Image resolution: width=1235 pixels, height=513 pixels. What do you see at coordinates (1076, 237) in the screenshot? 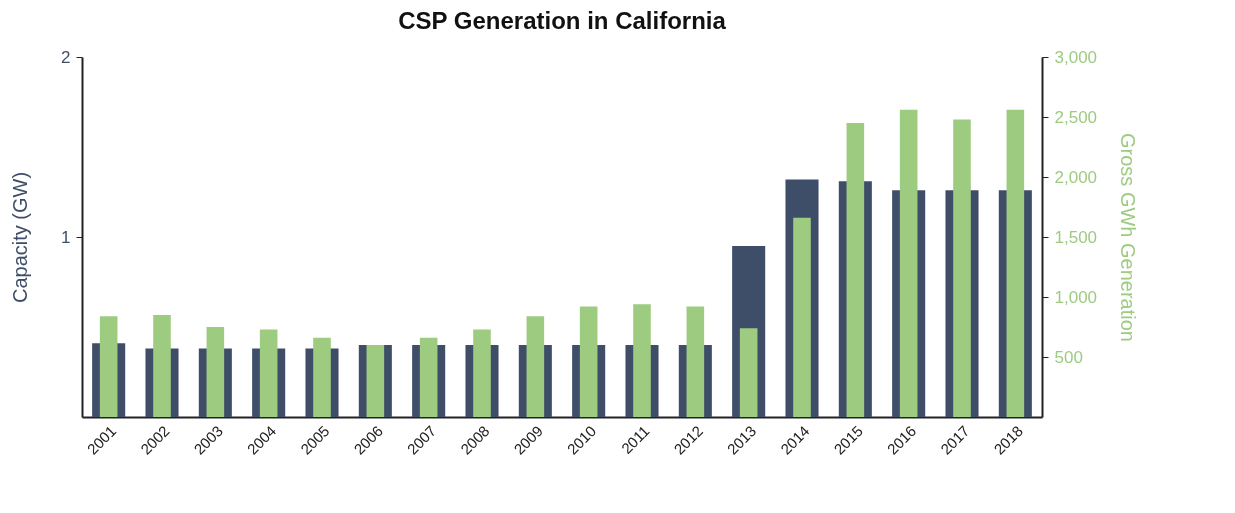
I see `y2-tick-label: 1,500` at bounding box center [1076, 237].